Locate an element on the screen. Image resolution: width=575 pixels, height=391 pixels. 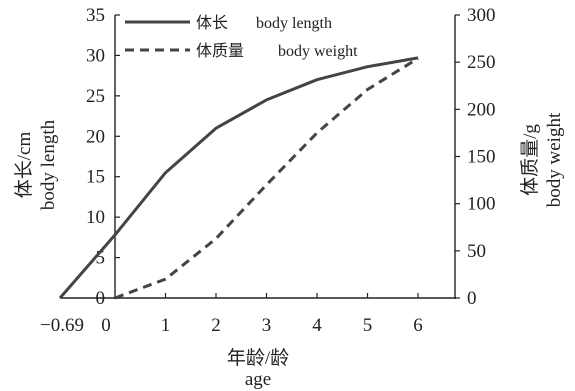
x-tick-label: 0 is located at coordinates (106, 325).